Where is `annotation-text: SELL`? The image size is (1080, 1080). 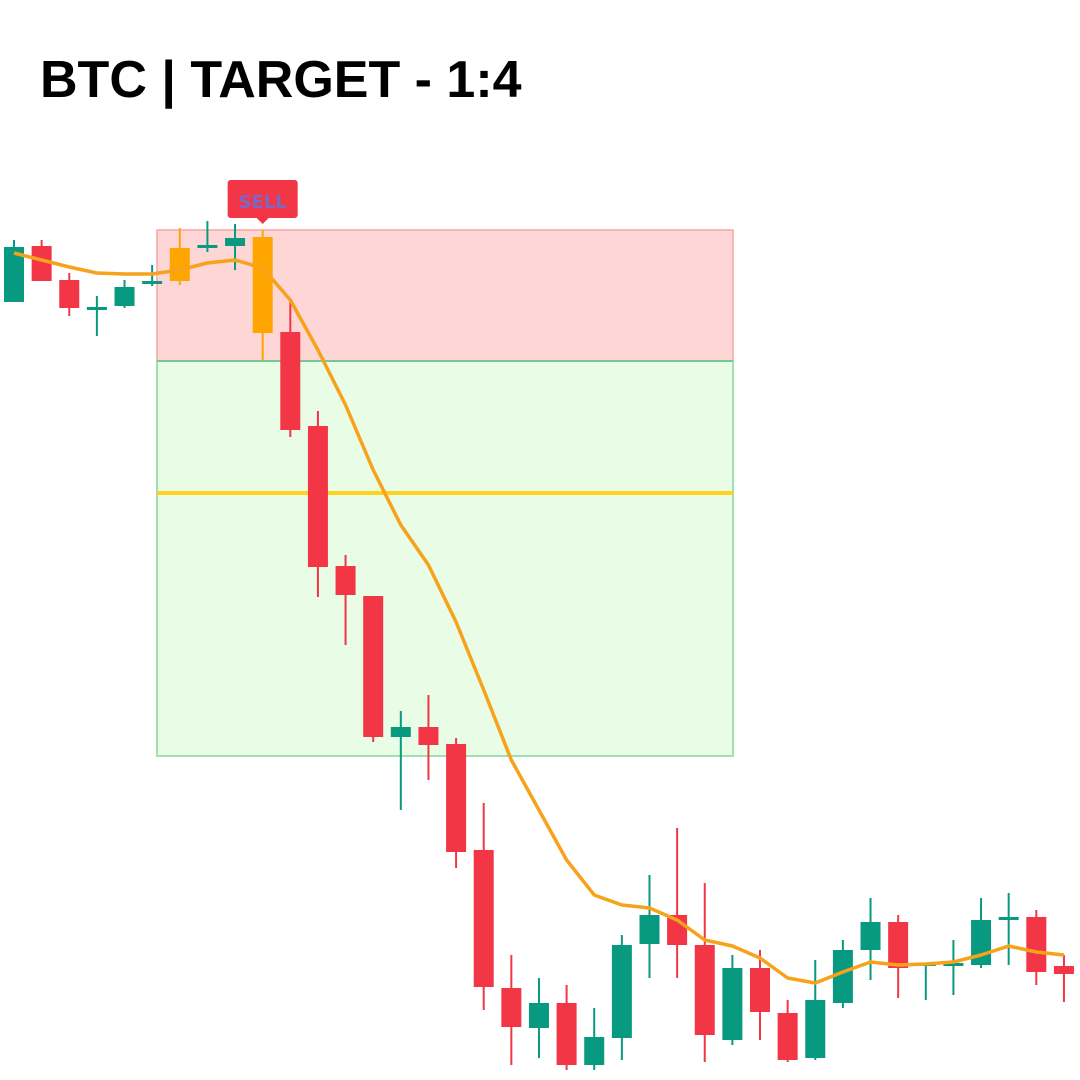 annotation-text: SELL is located at coordinates (263, 202).